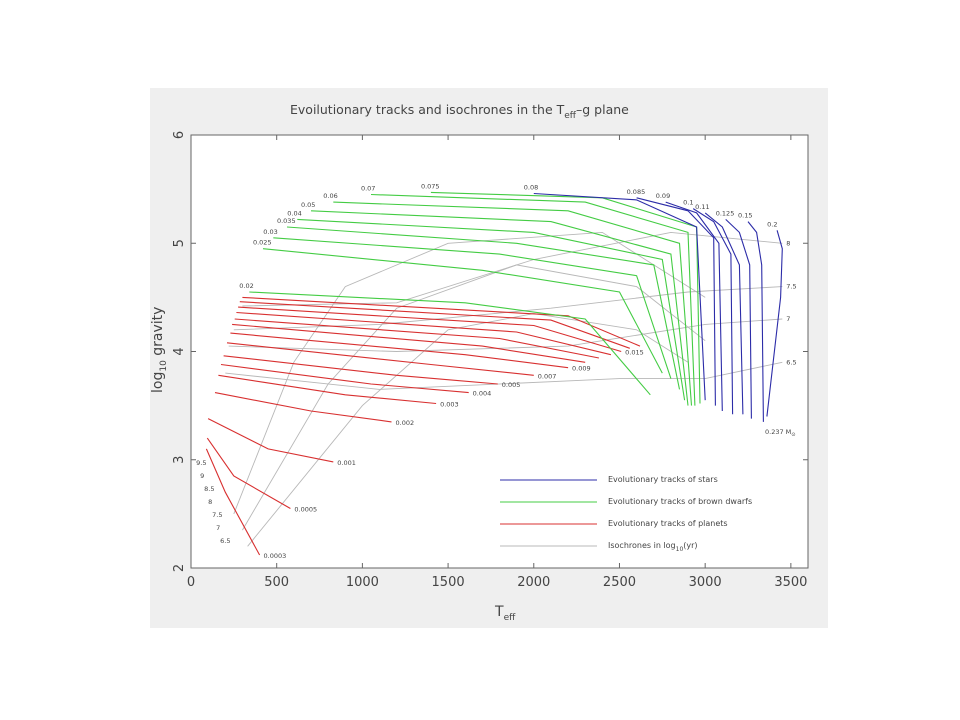  Describe the element at coordinates (680, 501) in the screenshot. I see `legend-label-brown-dwarfs: Evolutionary tracks of brown dwarfs` at that location.